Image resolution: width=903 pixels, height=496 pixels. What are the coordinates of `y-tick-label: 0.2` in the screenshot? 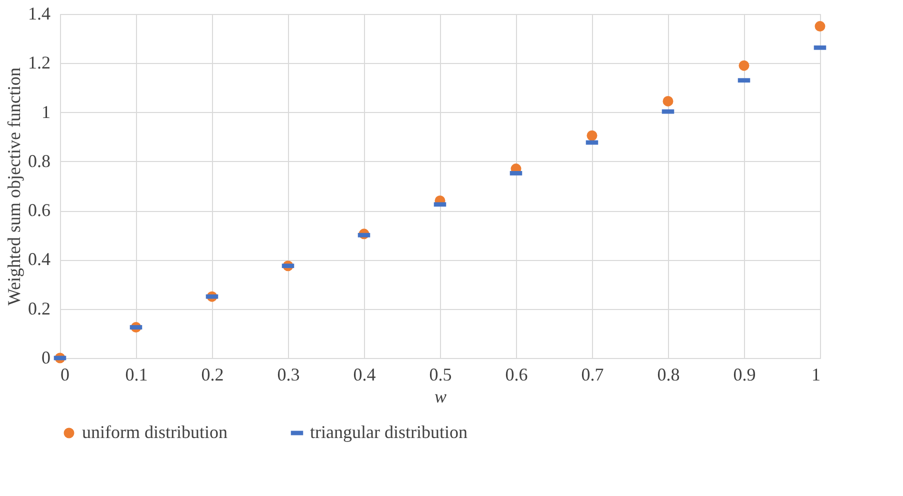 It's located at (39, 308).